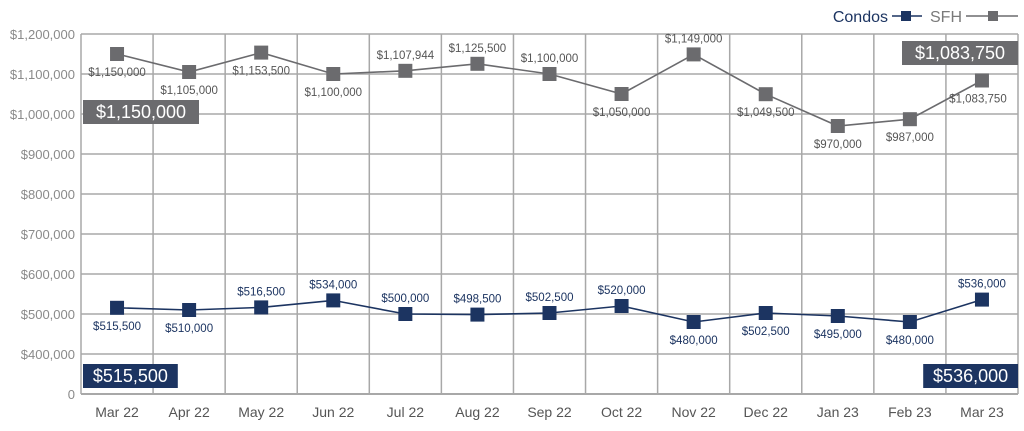 This screenshot has height=431, width=1024. Describe the element at coordinates (261, 292) in the screenshot. I see `data-label: $516,500` at that location.